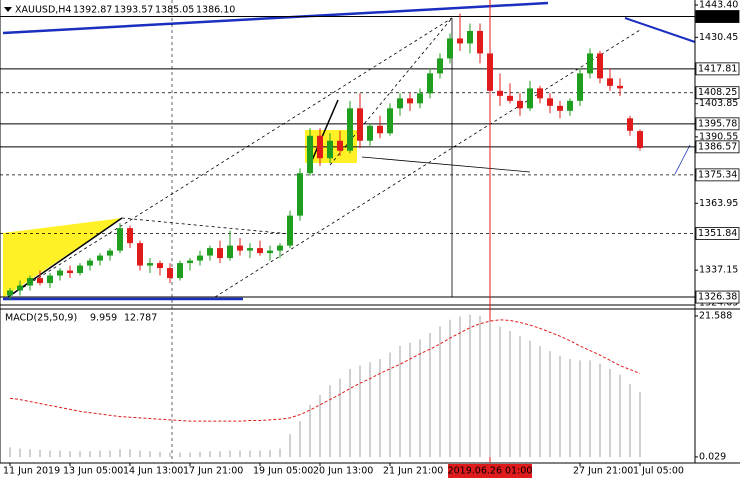 This screenshot has height=480, width=740. Describe the element at coordinates (103, 318) in the screenshot. I see `macd-value: 9.959` at that location.